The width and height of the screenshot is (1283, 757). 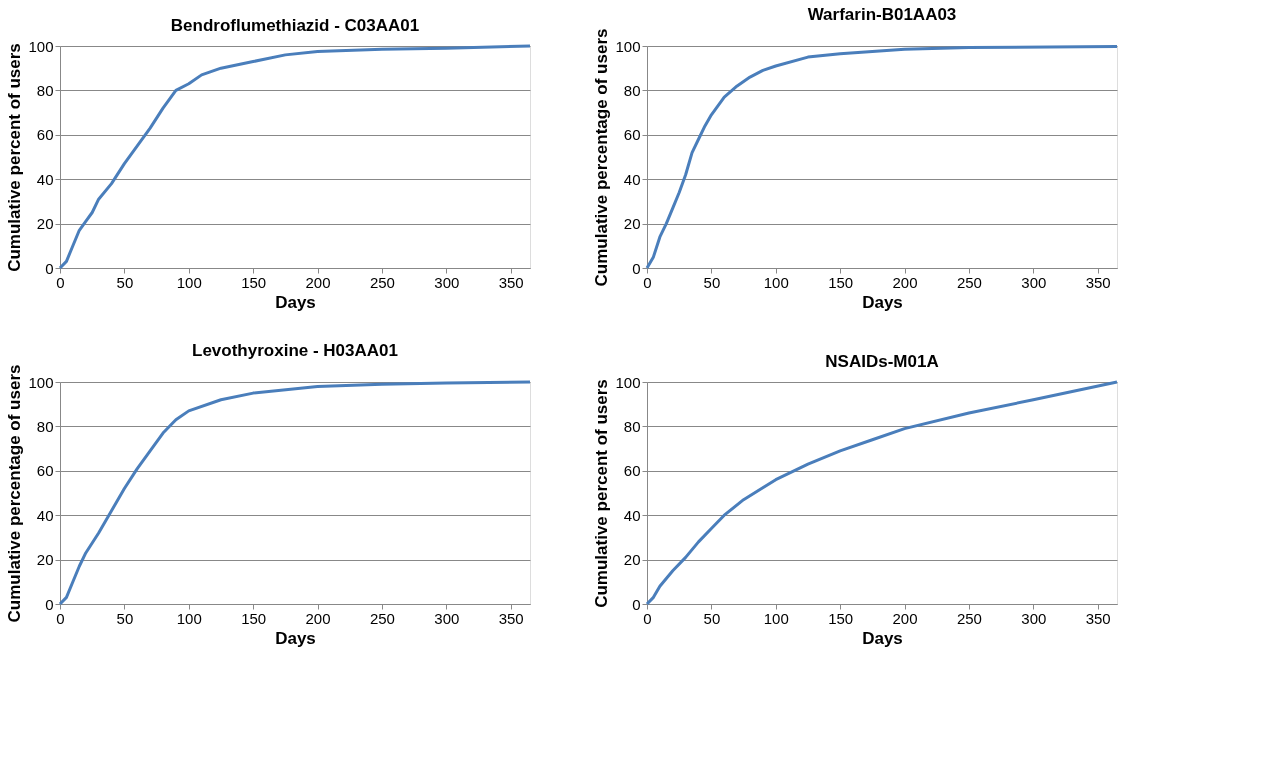 What do you see at coordinates (295, 351) in the screenshot?
I see `chart-title: Levothyroxine - H03AA01` at bounding box center [295, 351].